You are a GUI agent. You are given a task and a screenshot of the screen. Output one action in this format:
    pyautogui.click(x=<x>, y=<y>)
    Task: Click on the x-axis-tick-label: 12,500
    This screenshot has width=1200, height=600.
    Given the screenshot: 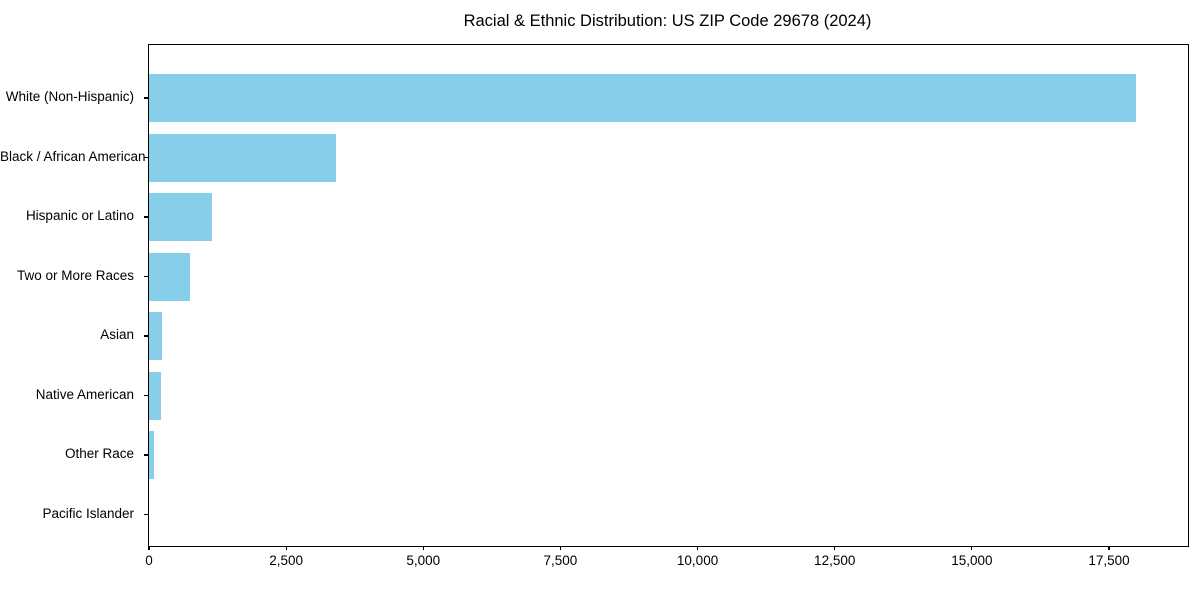 What is the action you would take?
    pyautogui.click(x=835, y=560)
    